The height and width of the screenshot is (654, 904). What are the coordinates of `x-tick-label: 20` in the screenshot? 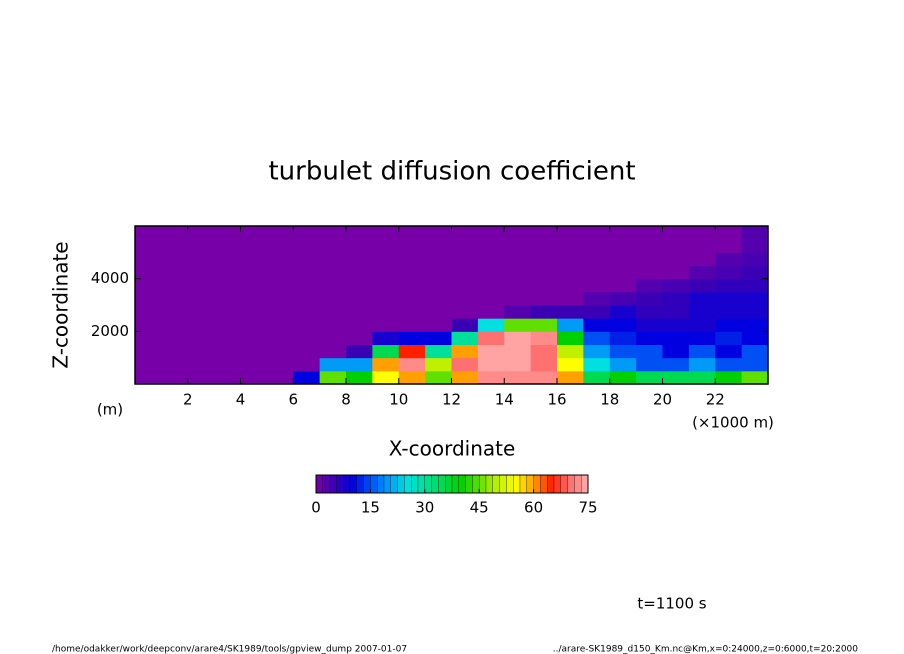 It's located at (662, 400).